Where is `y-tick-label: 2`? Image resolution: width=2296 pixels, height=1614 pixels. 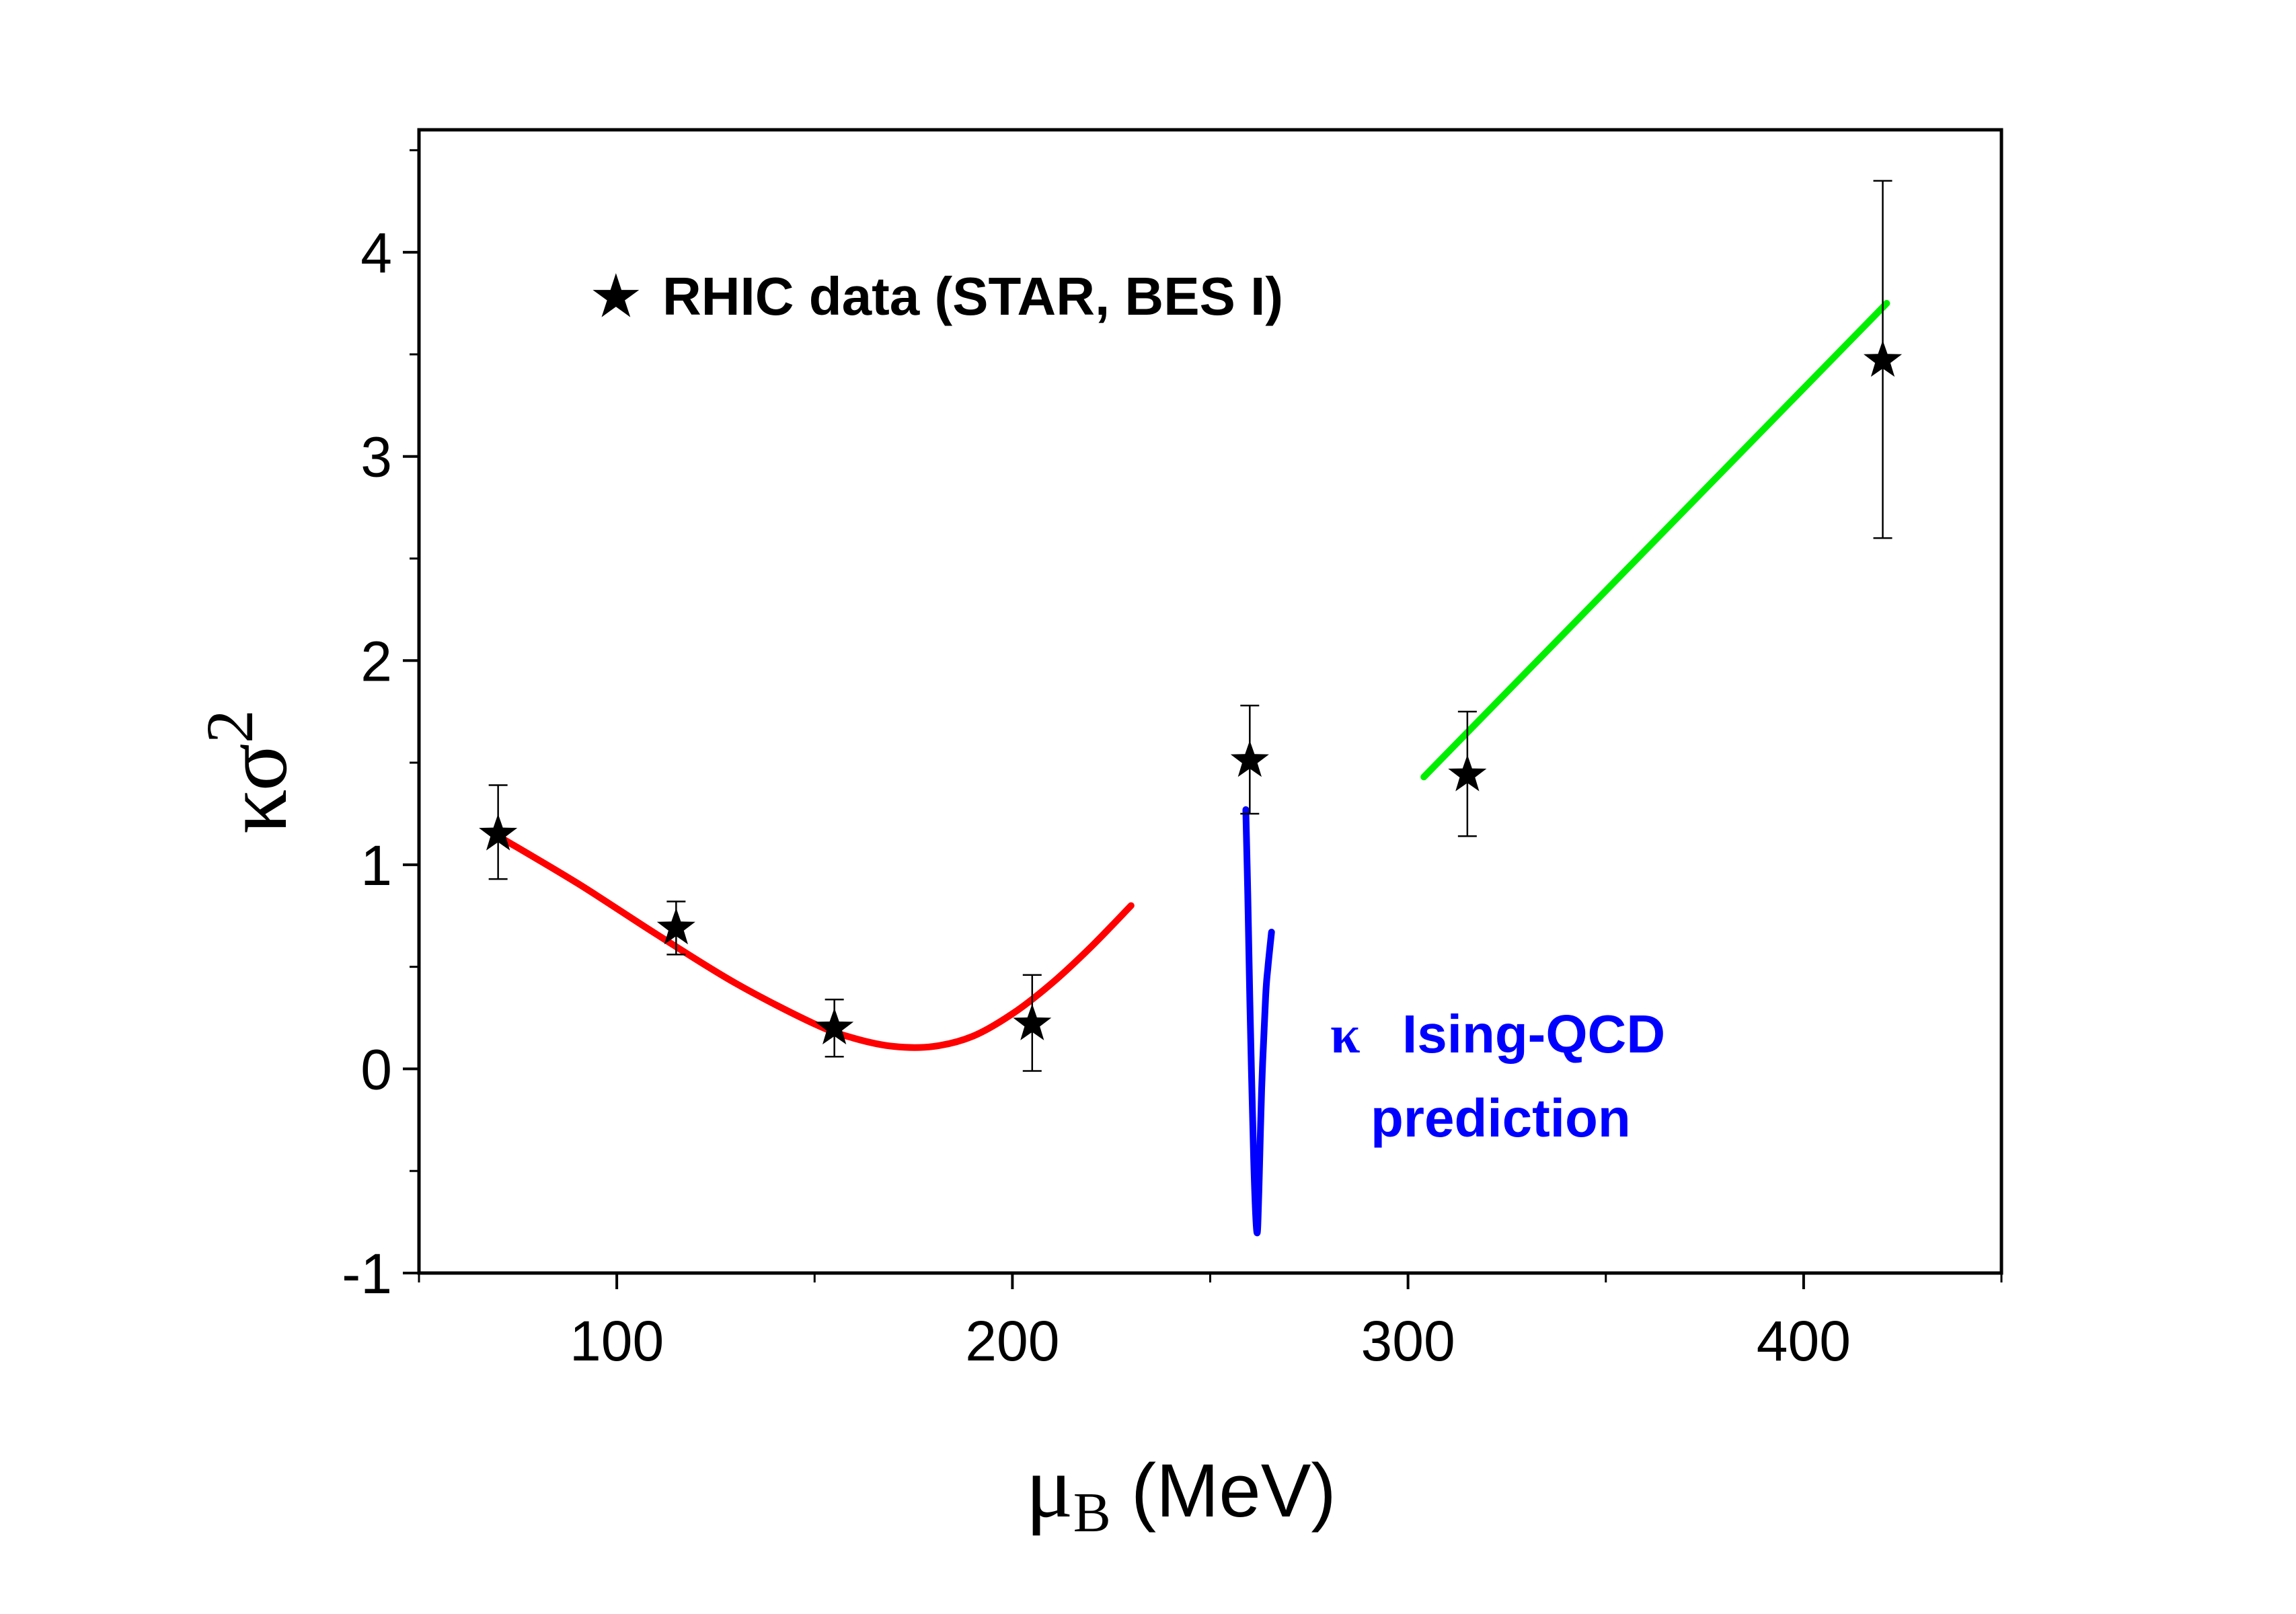
y-tick-label: 2 is located at coordinates (376, 661).